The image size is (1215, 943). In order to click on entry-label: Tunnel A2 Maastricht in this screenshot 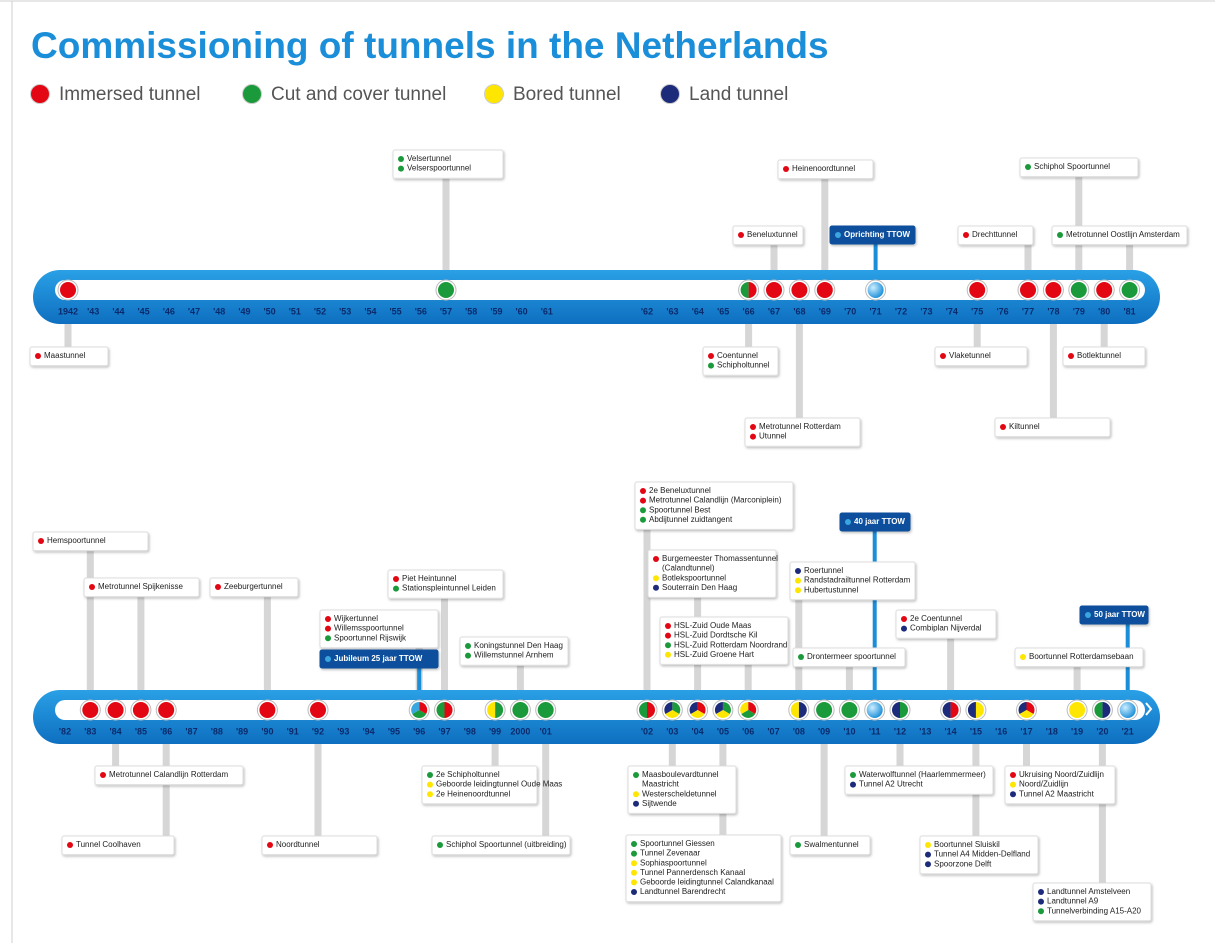, I will do `click(1057, 793)`.